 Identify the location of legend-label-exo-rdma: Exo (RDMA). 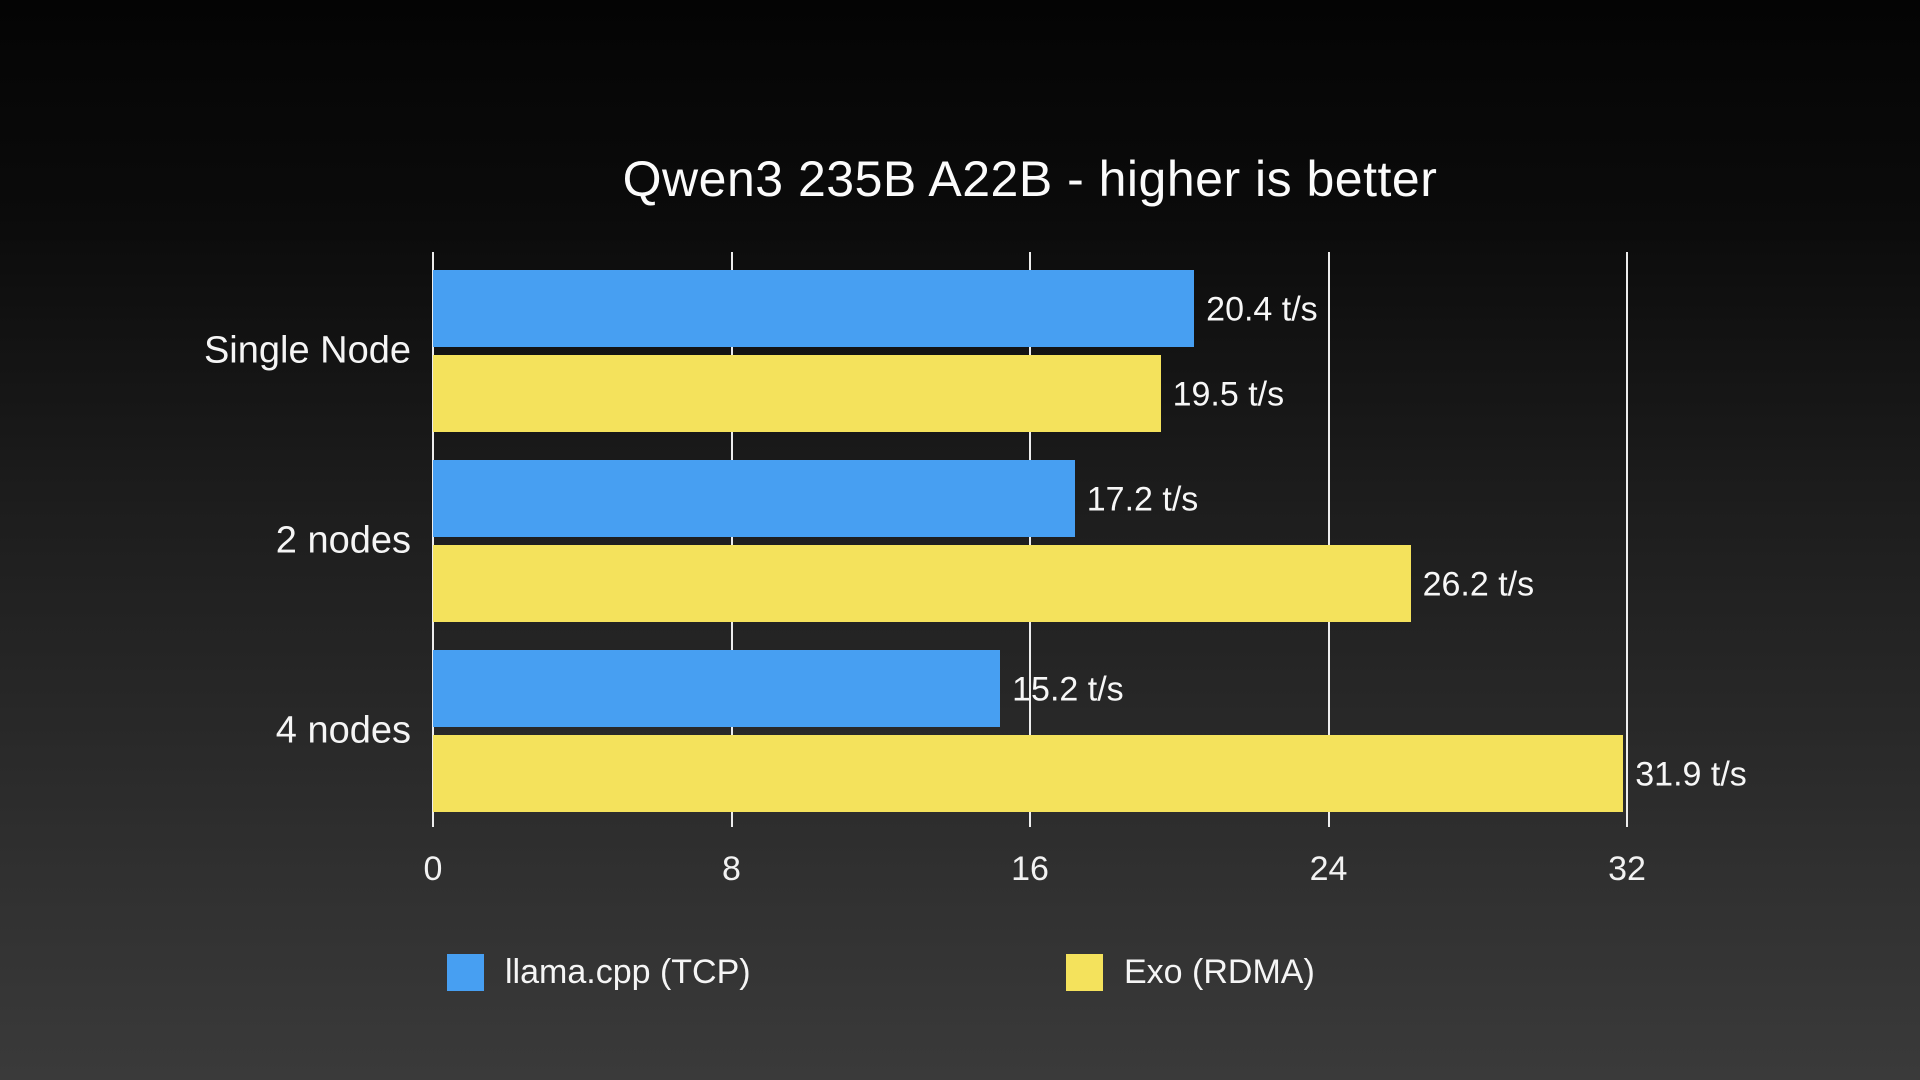
(1219, 972).